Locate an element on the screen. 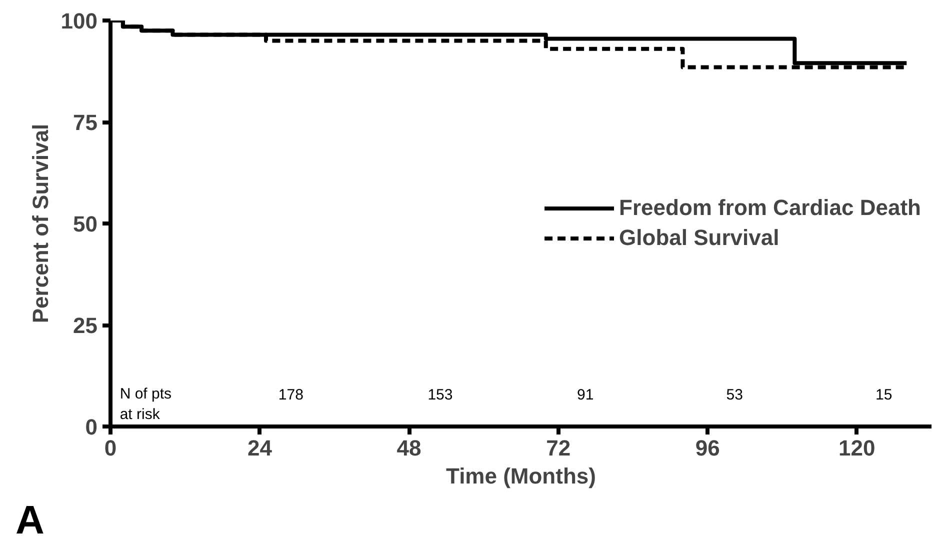  annotation: 178 is located at coordinates (291, 395).